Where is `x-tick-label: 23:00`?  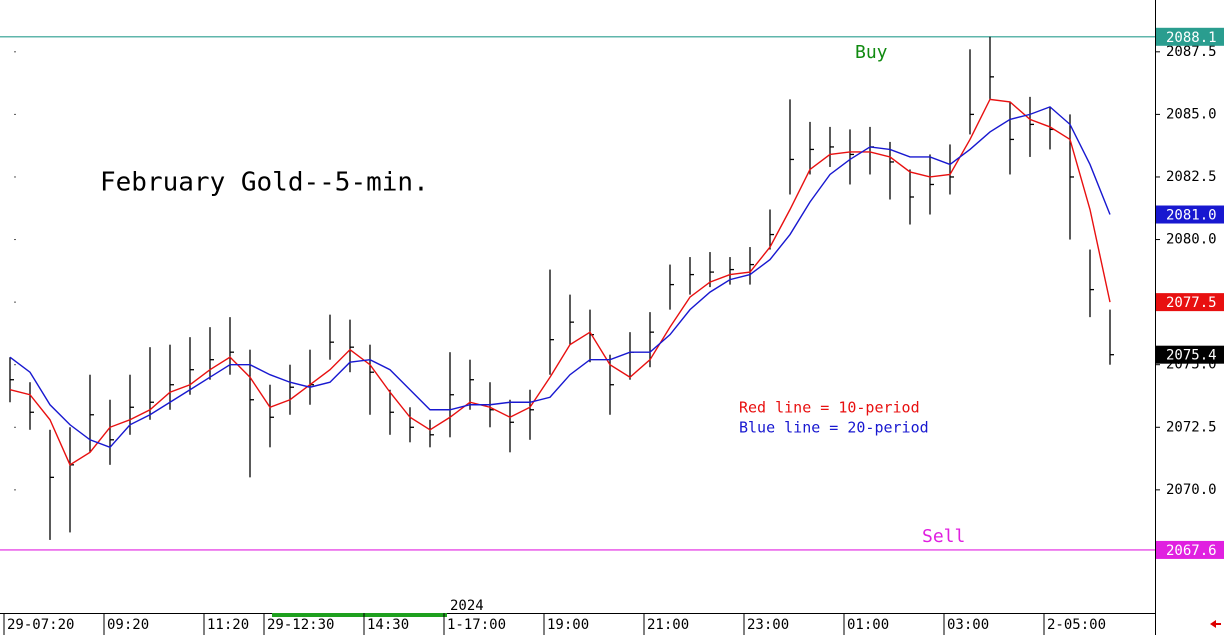 x-tick-label: 23:00 is located at coordinates (768, 625).